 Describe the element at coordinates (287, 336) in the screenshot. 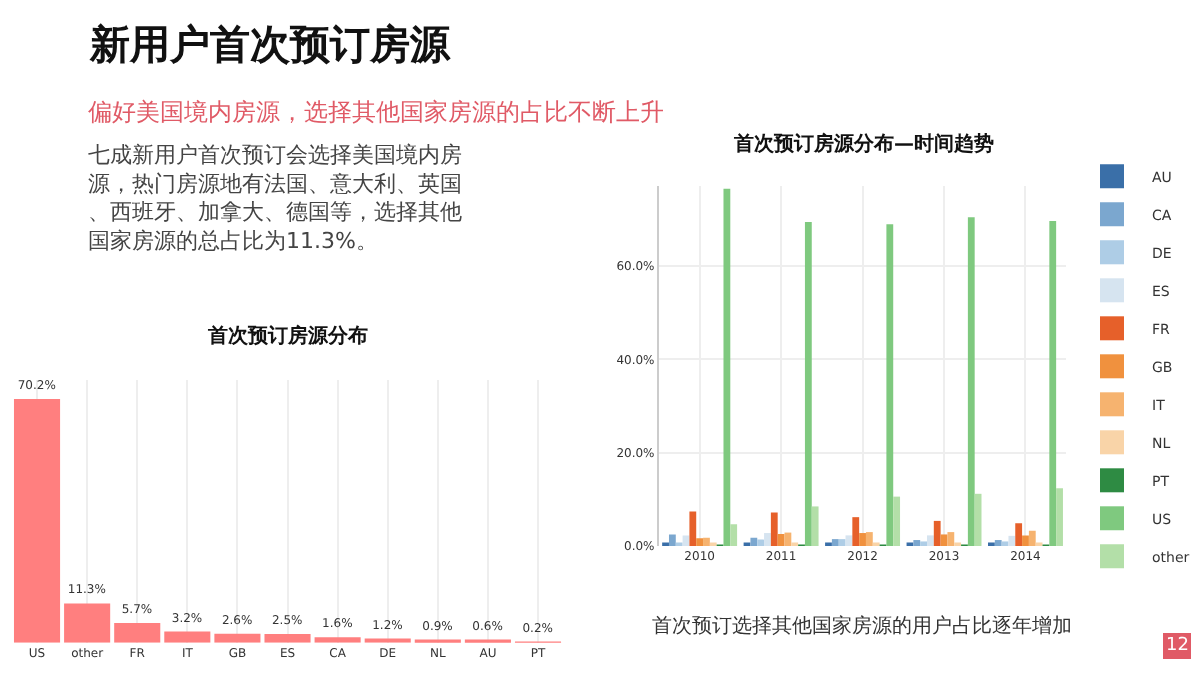

I see `chart-title: 首次预订房源分布` at that location.